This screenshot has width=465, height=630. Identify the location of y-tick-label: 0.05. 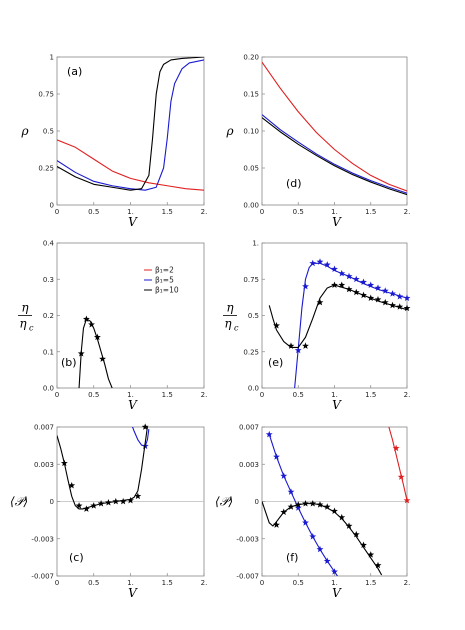
(251, 169).